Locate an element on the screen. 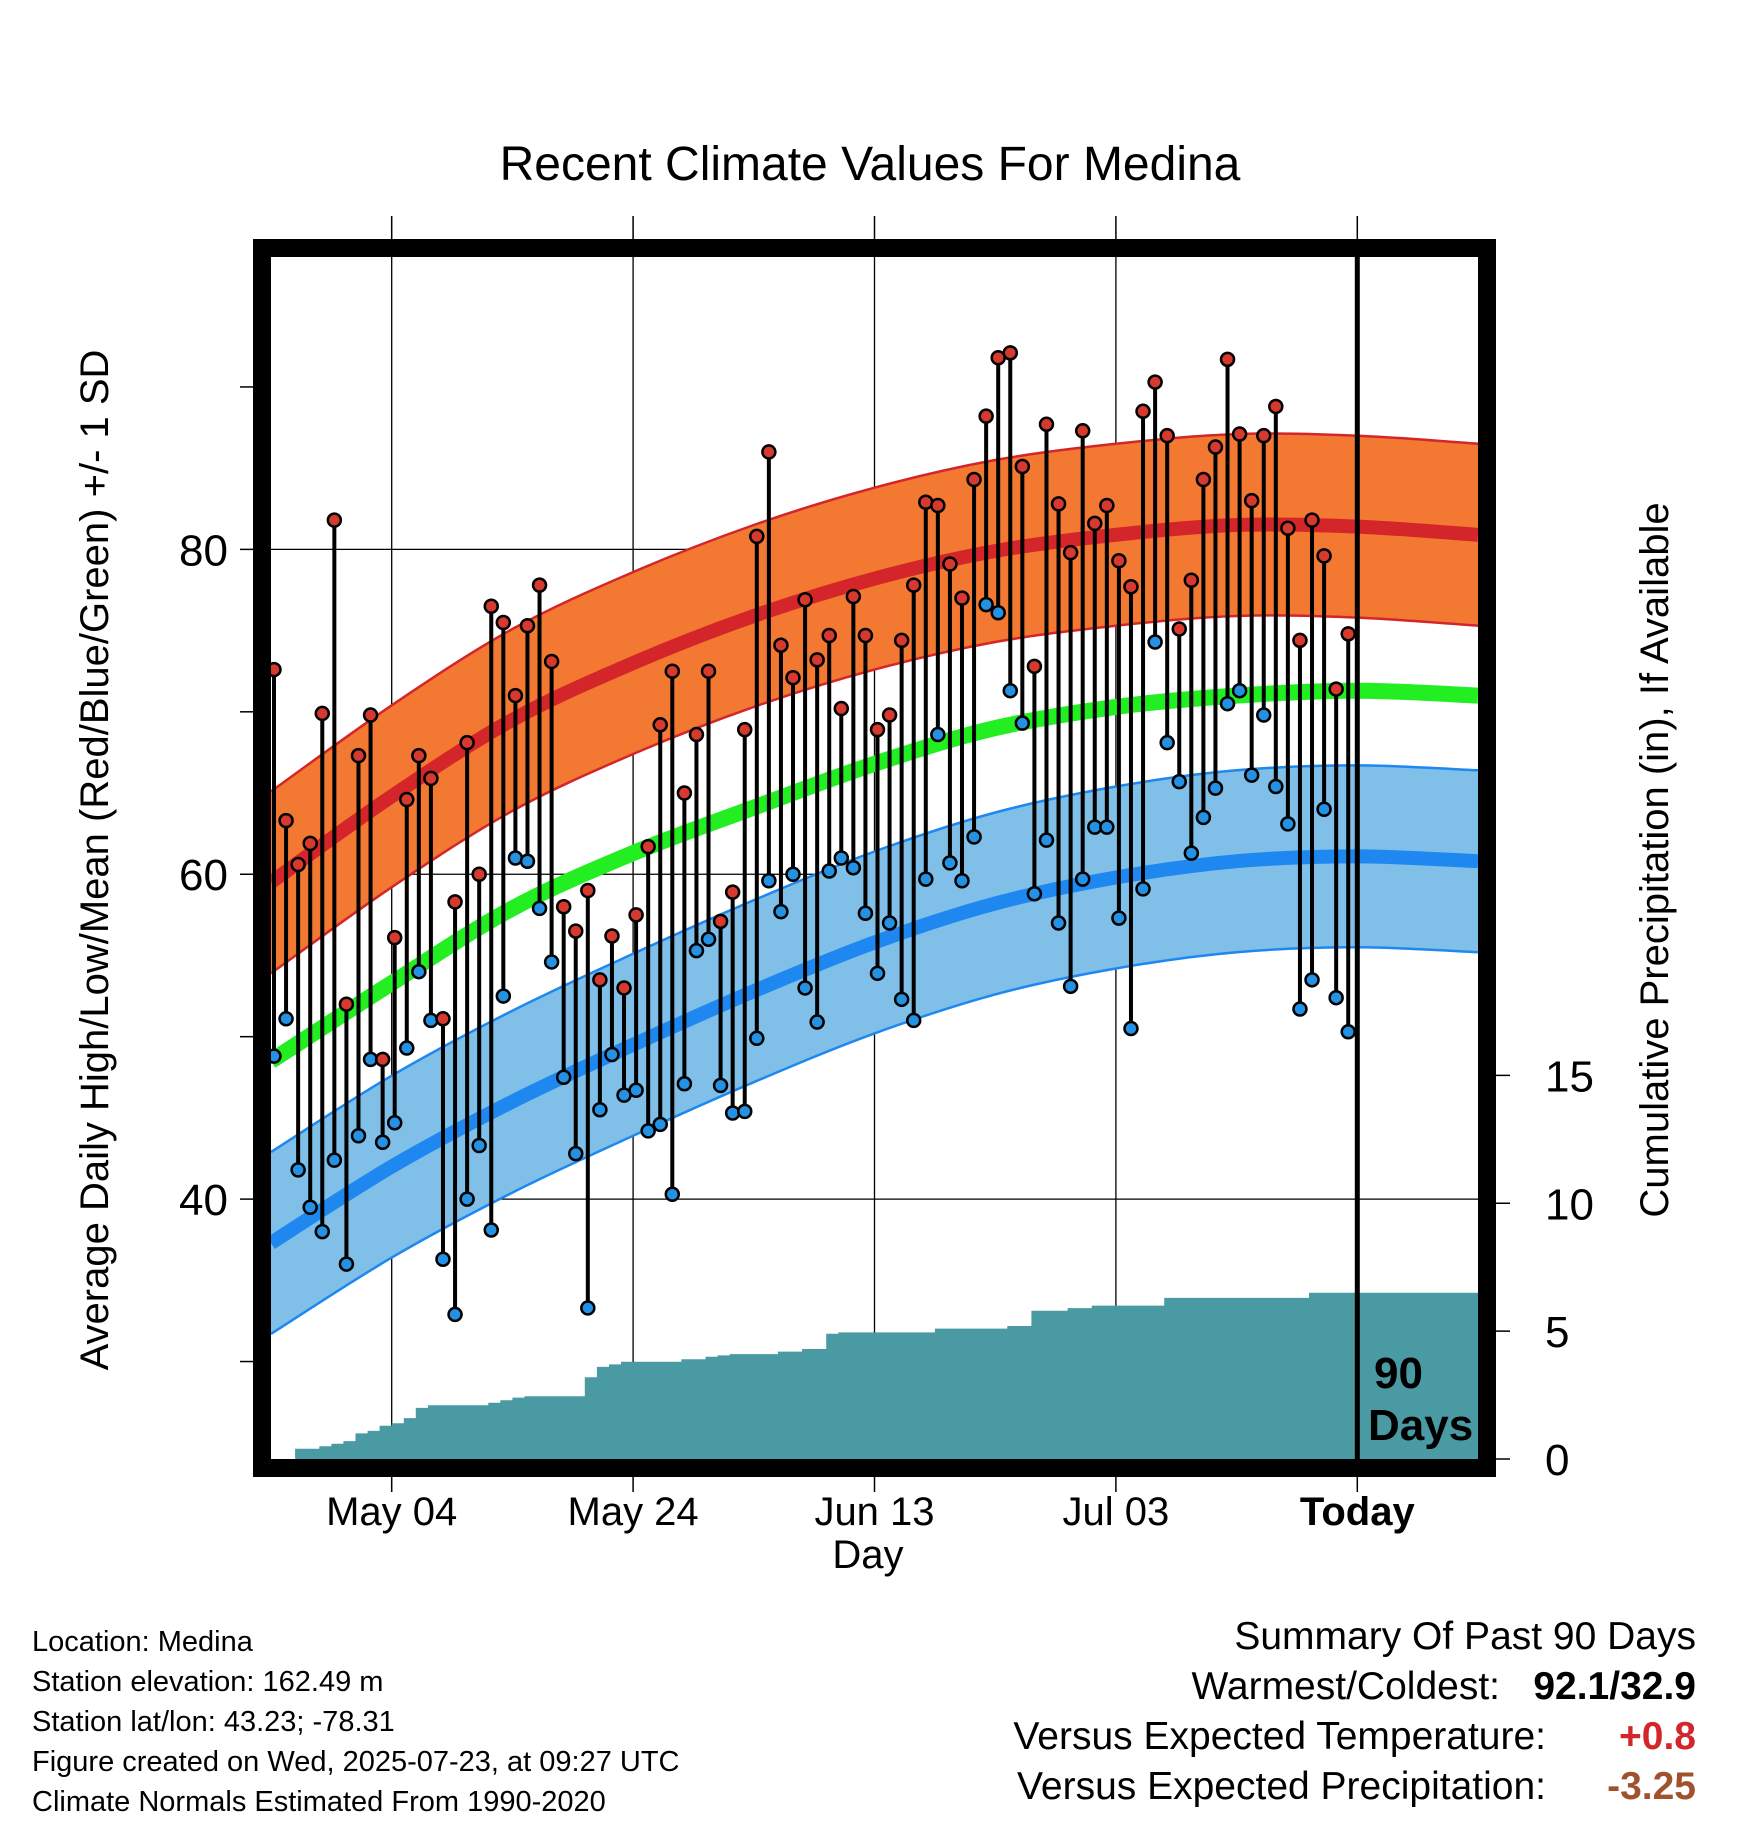 This screenshot has width=1748, height=1828. y-tick-label: 40 is located at coordinates (203, 1200).